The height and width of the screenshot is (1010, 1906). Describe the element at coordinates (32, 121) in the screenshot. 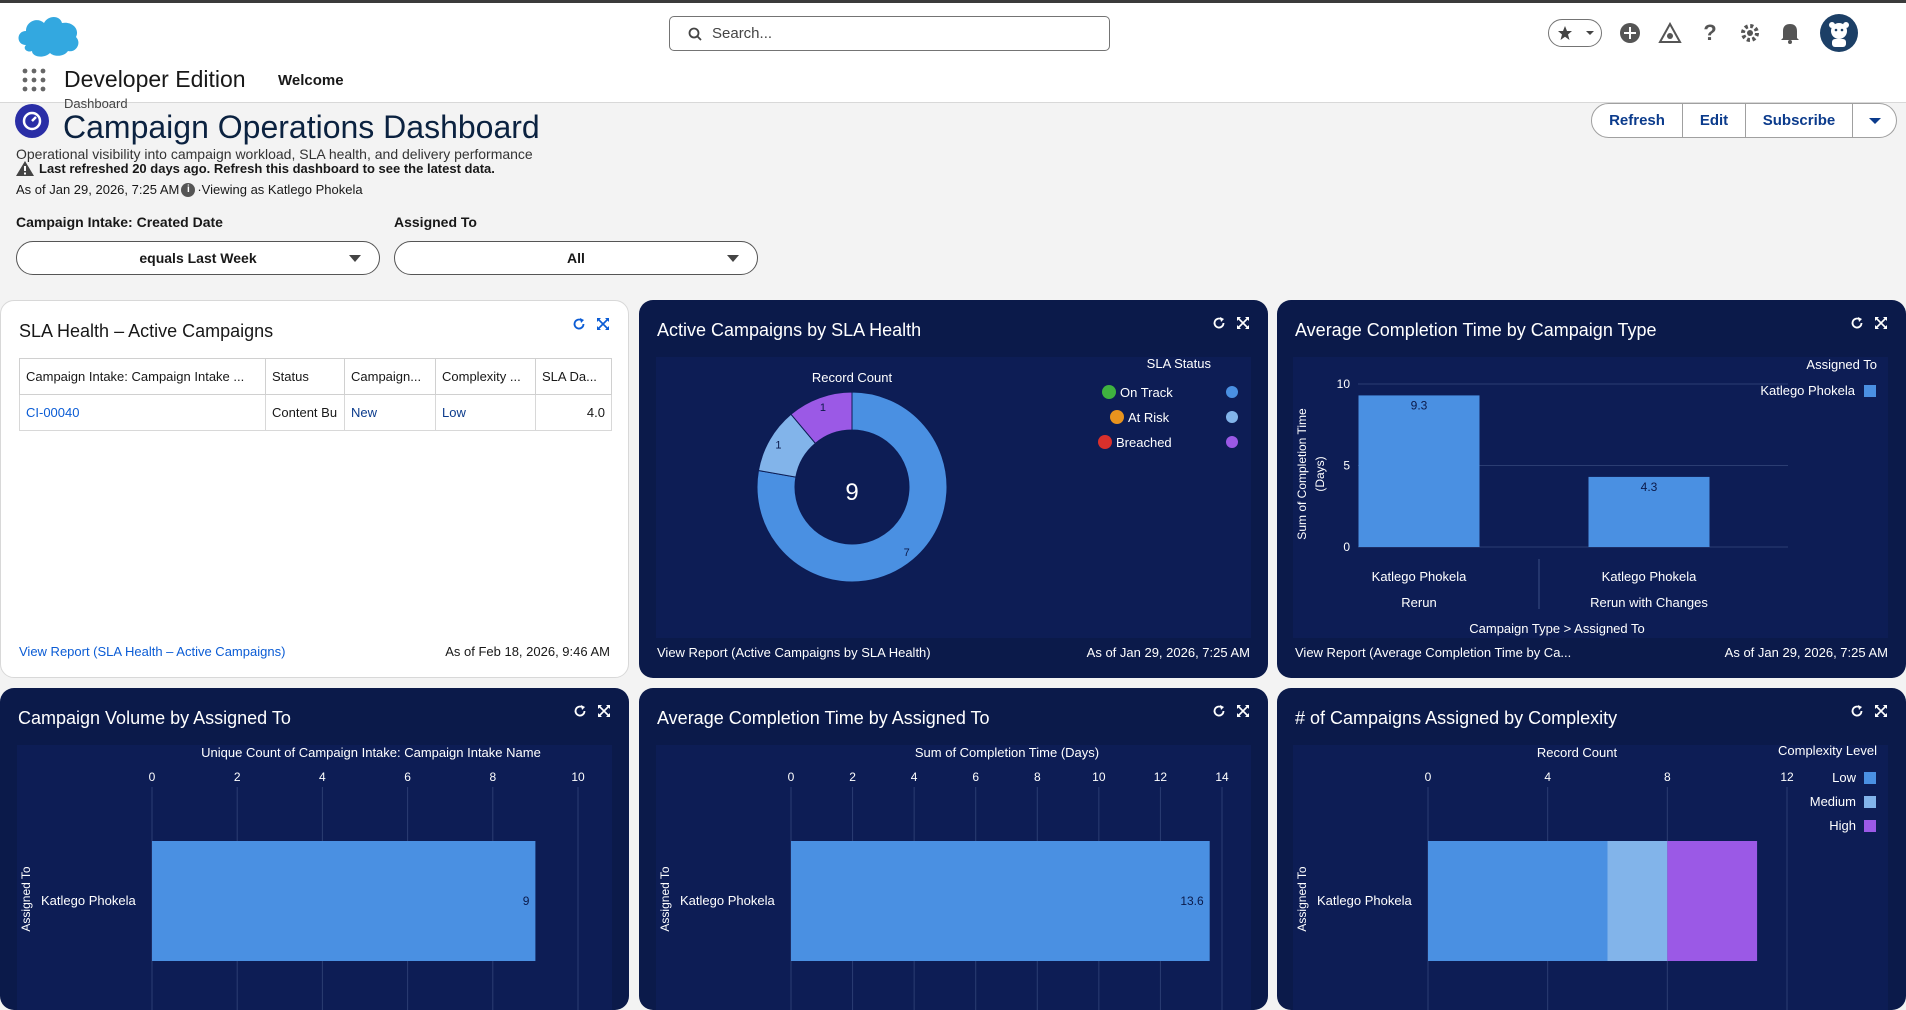

I see `dashboard-icon` at that location.